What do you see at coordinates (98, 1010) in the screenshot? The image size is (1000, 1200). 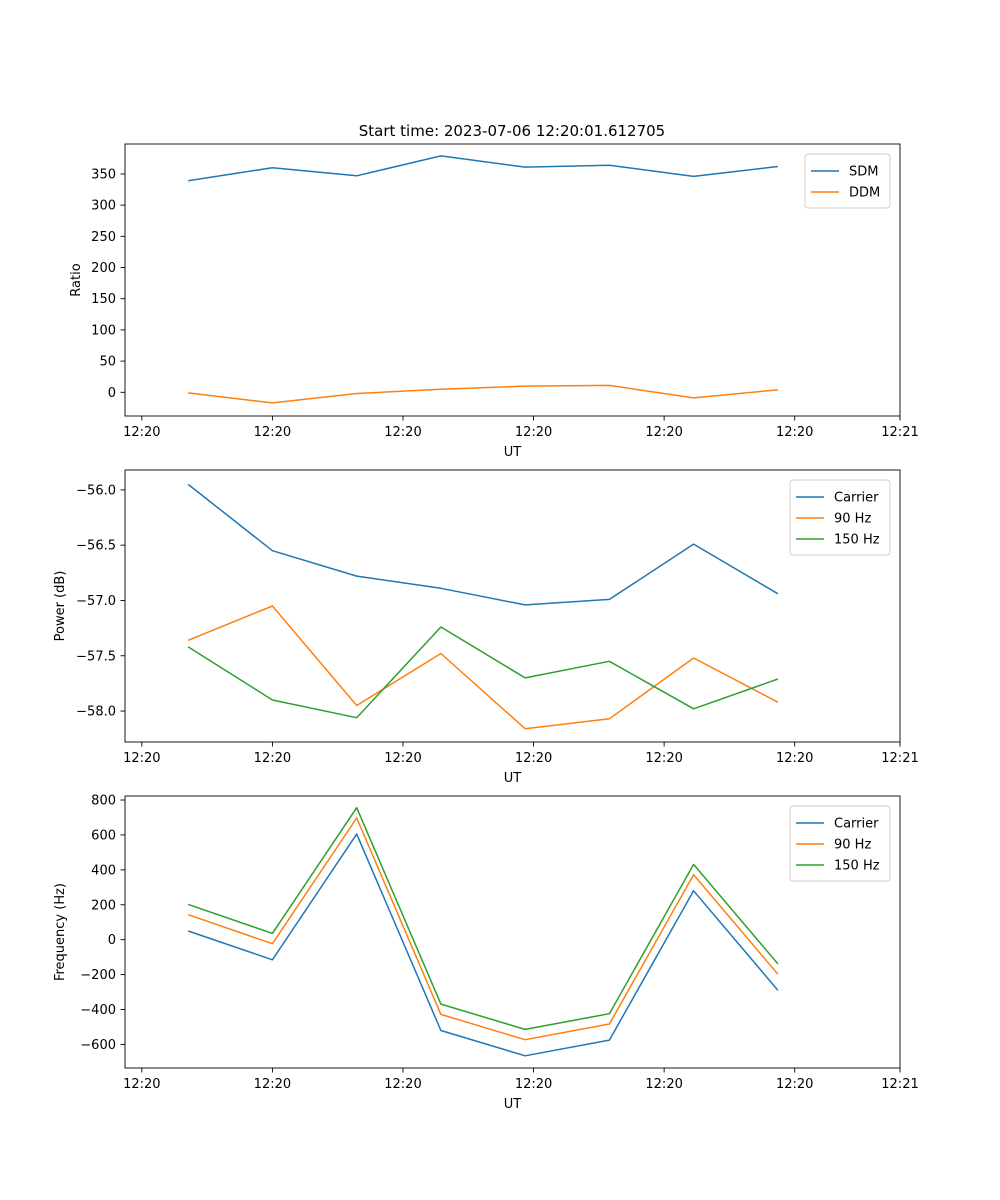 I see `frequency-y-tick-label: −400` at bounding box center [98, 1010].